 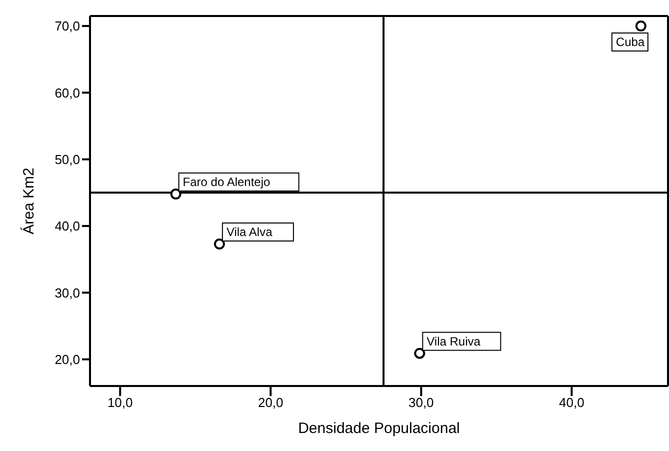 I want to click on y-tick-label: 20,0, so click(x=67, y=359).